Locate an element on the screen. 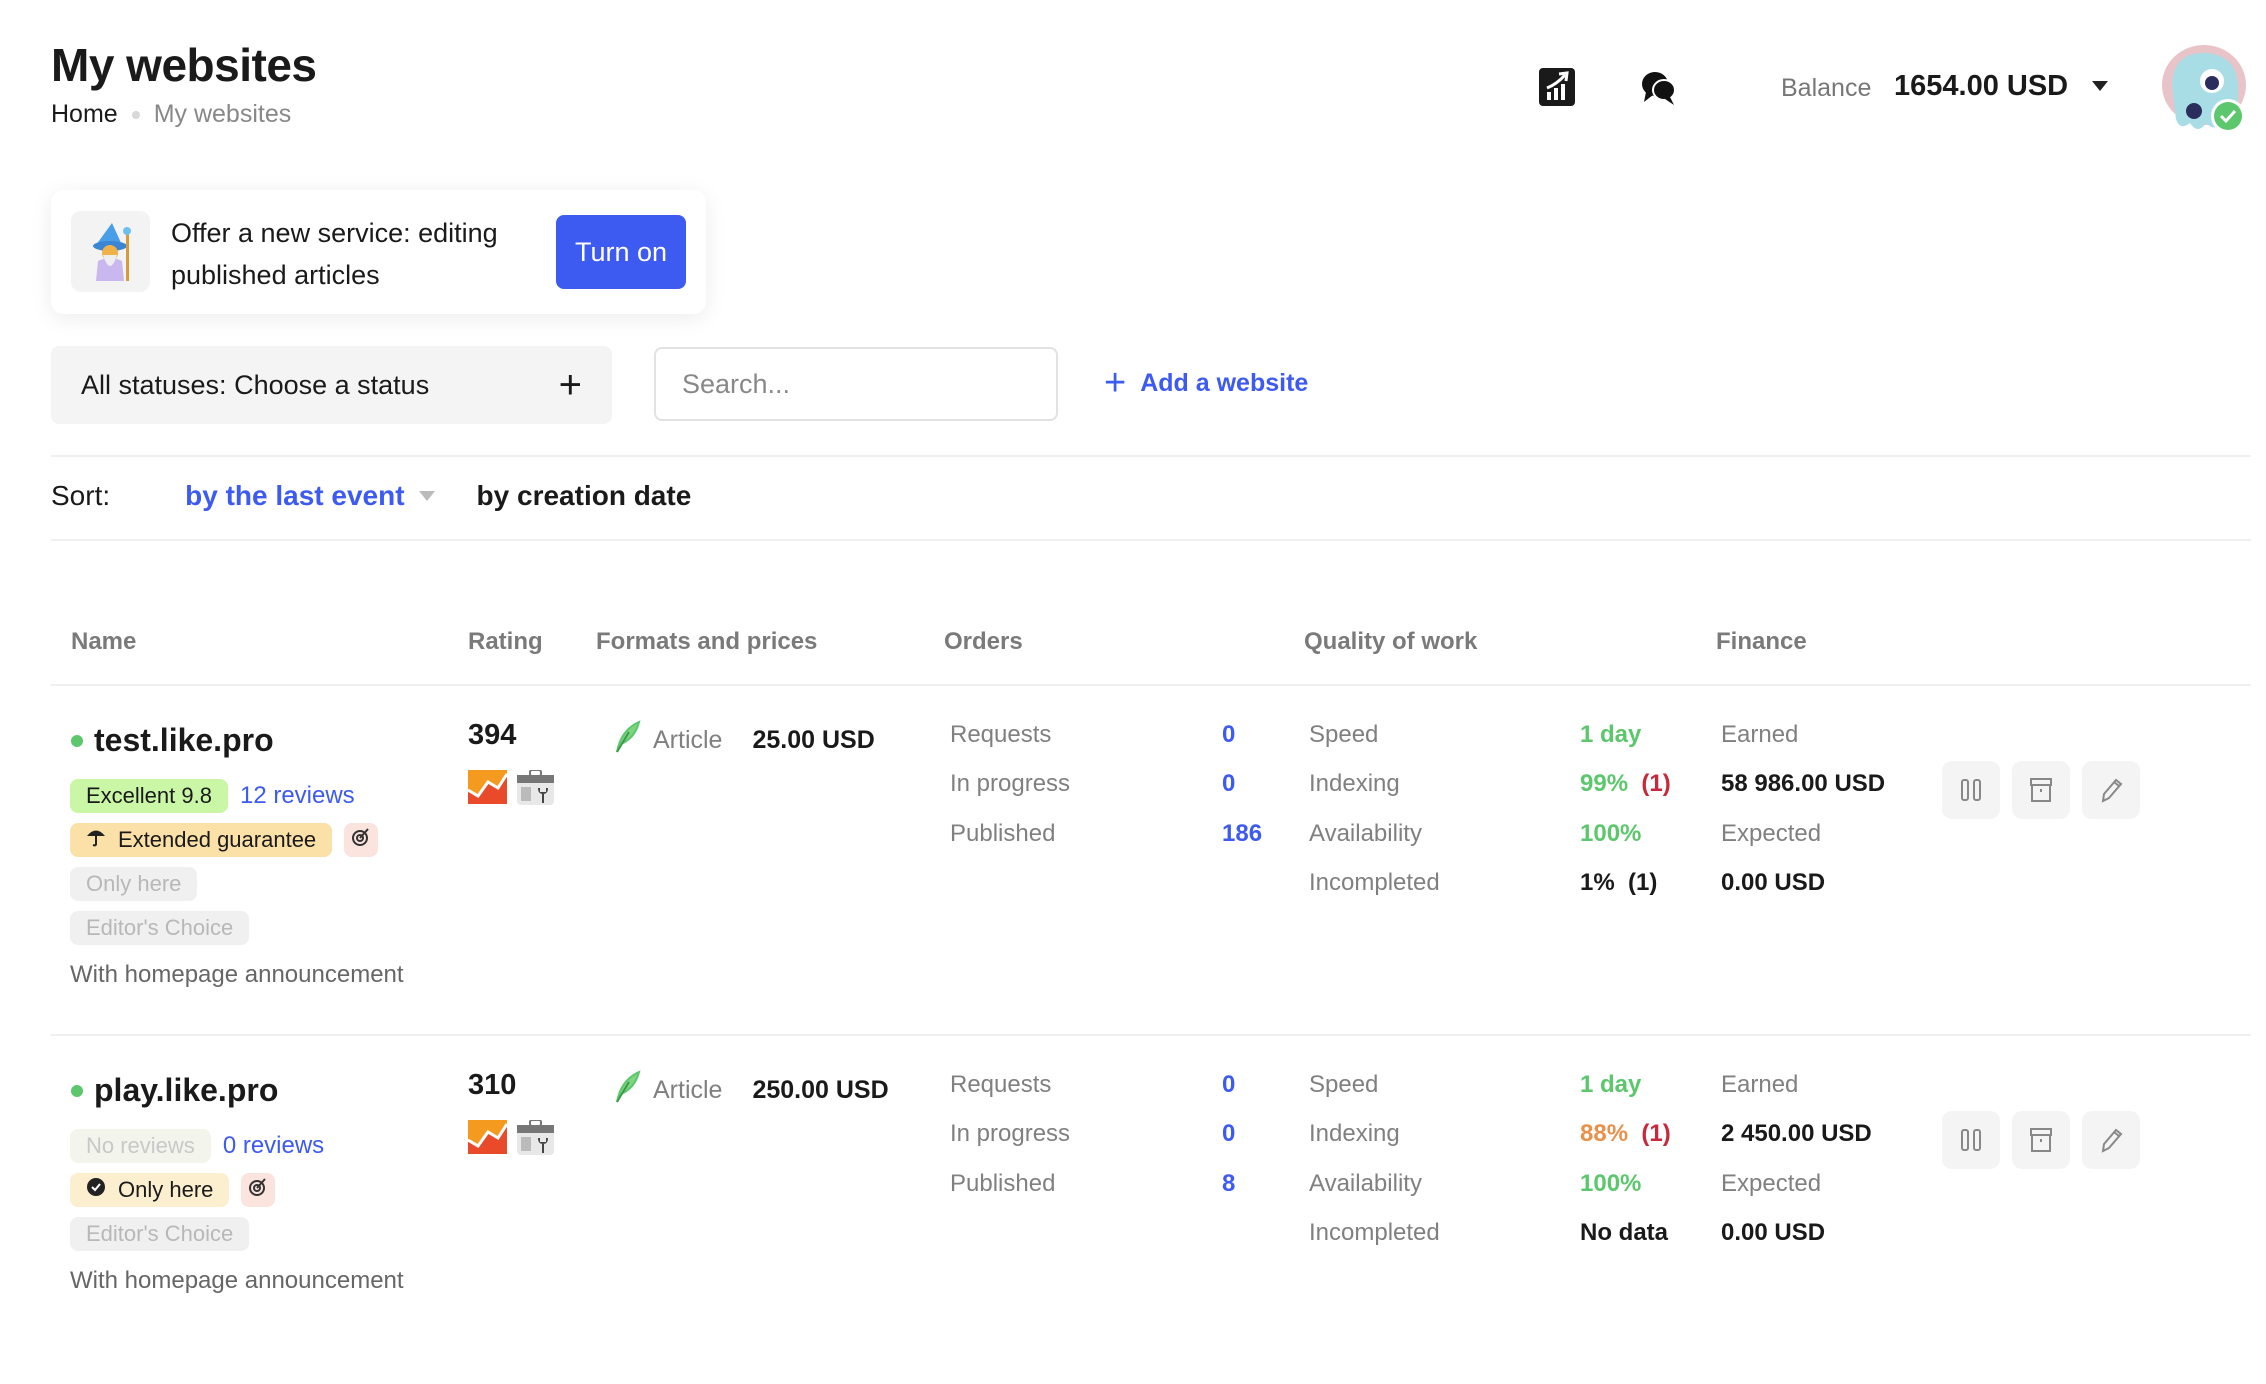 The height and width of the screenshot is (1384, 2266). indexing-count: (1) is located at coordinates (1656, 1133).